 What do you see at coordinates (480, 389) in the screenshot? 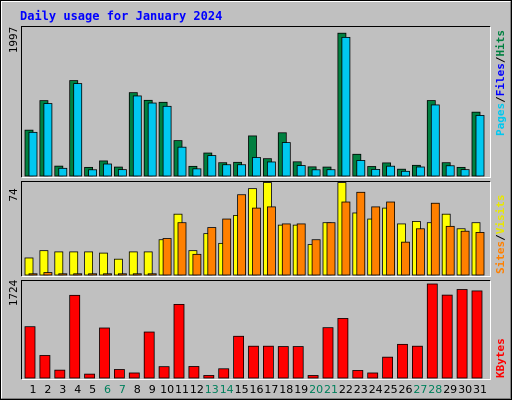
I see `x-tick-day-31: 31` at bounding box center [480, 389].